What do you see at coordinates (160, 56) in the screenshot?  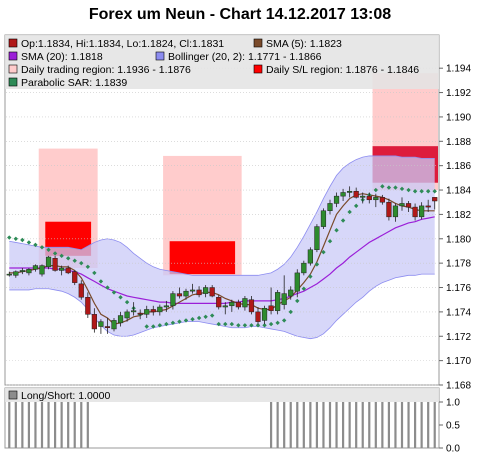 I see `legend-swatch-bollinger` at bounding box center [160, 56].